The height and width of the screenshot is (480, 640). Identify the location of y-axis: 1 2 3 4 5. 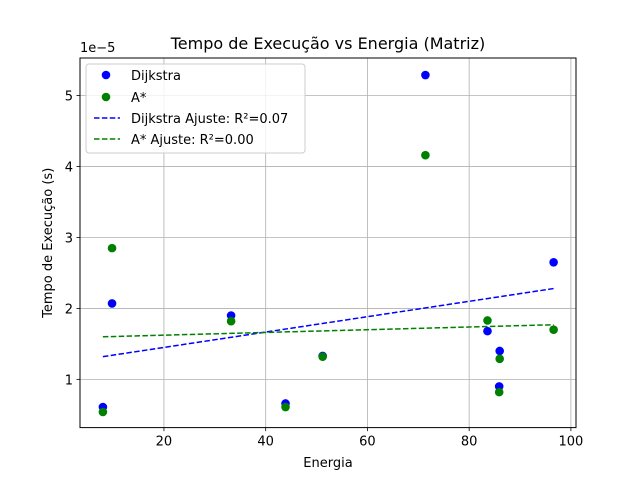
(72, 239).